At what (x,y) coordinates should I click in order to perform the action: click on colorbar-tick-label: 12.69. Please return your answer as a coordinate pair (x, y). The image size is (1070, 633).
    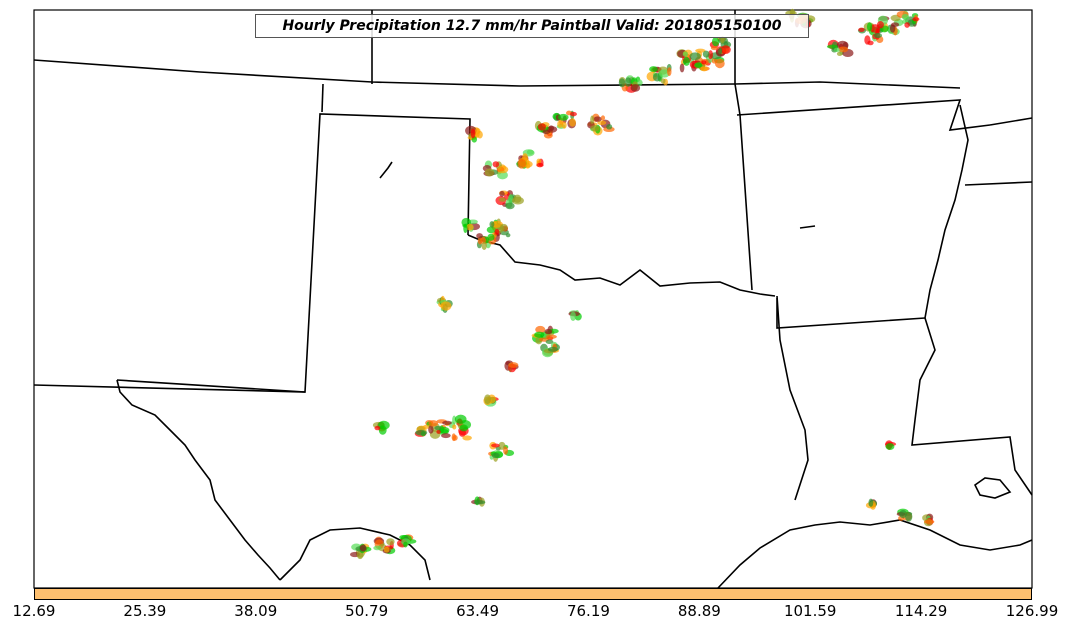
    Looking at the image, I should click on (34, 611).